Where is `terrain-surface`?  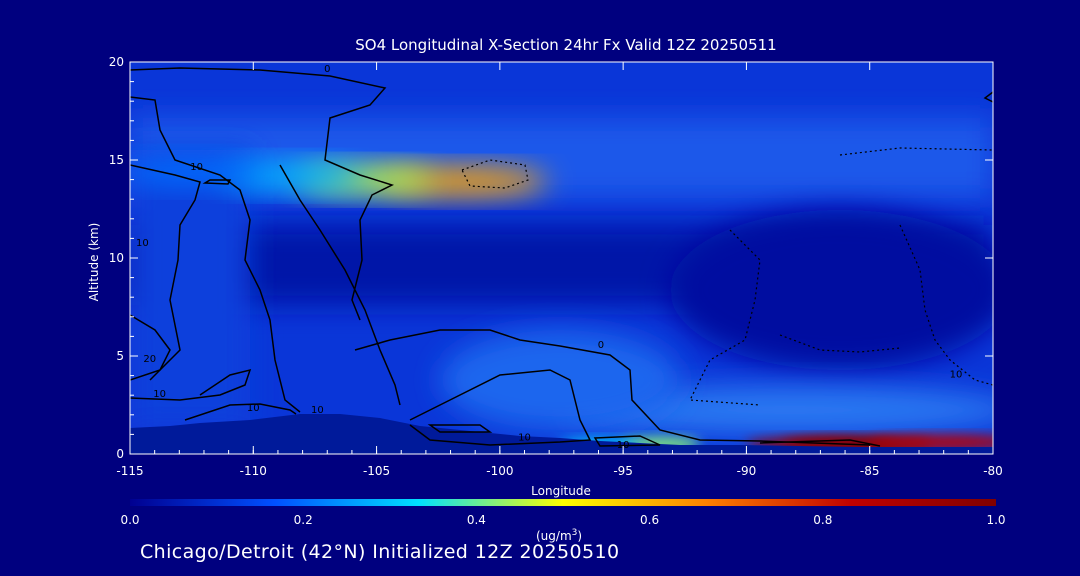 terrain-surface is located at coordinates (561, 434).